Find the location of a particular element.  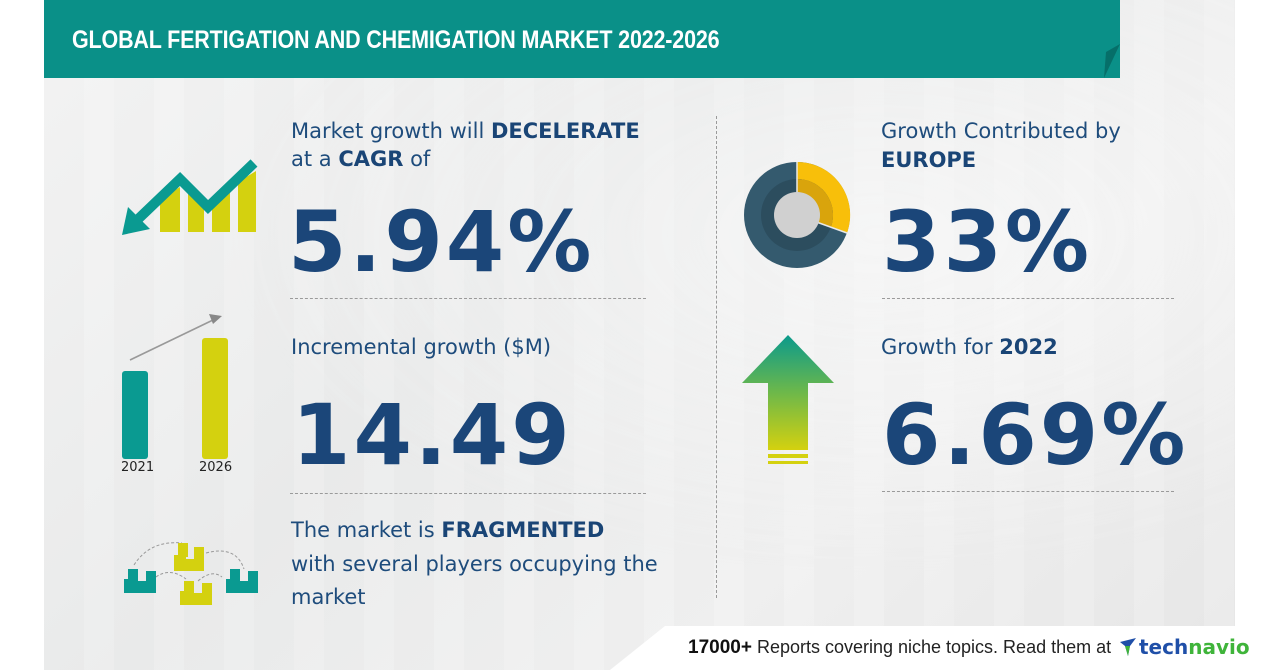

yoy-label-text: Growth for is located at coordinates (940, 347).